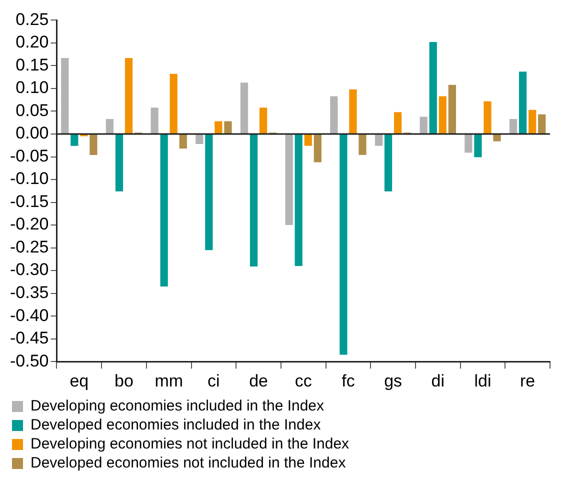  I want to click on x-tick-label: eq, so click(79, 380).